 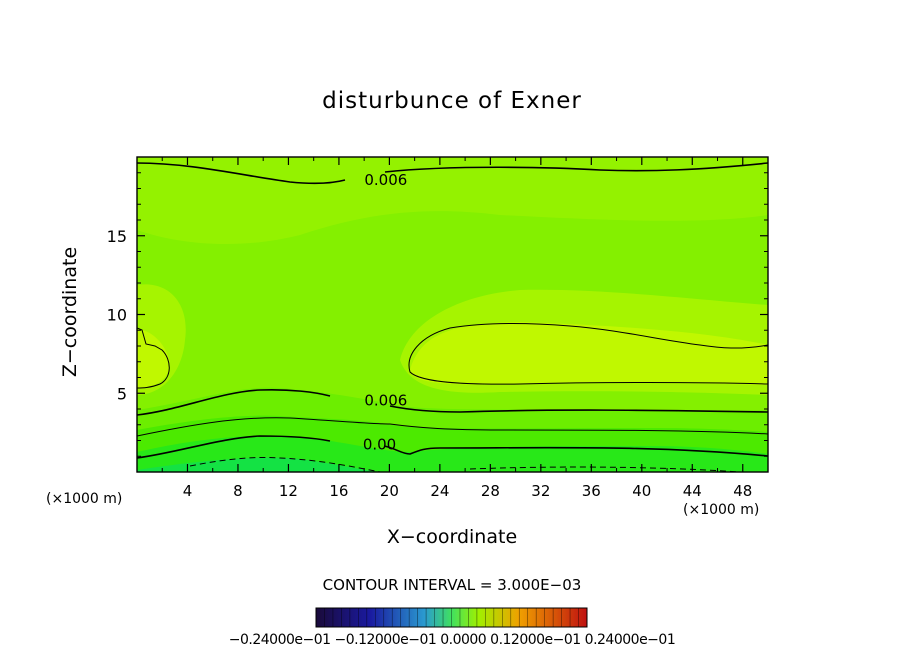 I want to click on contour-top, so click(x=241, y=173).